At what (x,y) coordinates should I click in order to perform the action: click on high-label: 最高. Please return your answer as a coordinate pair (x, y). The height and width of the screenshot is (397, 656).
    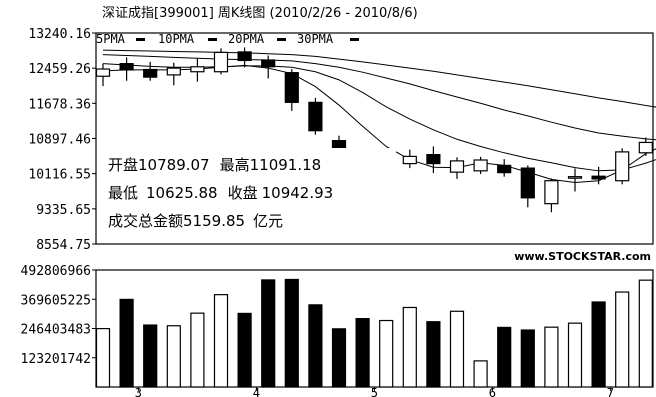
    Looking at the image, I should click on (235, 165).